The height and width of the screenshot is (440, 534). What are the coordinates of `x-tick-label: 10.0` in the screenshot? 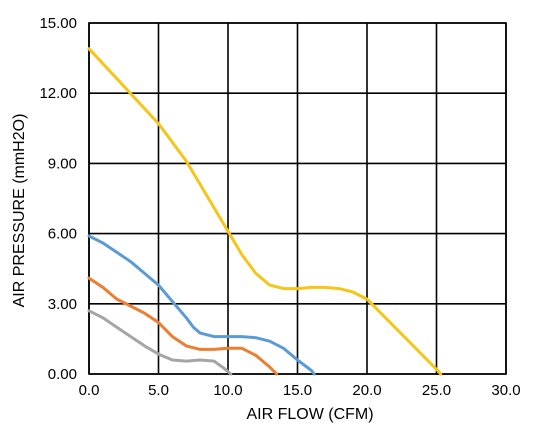 It's located at (227, 390).